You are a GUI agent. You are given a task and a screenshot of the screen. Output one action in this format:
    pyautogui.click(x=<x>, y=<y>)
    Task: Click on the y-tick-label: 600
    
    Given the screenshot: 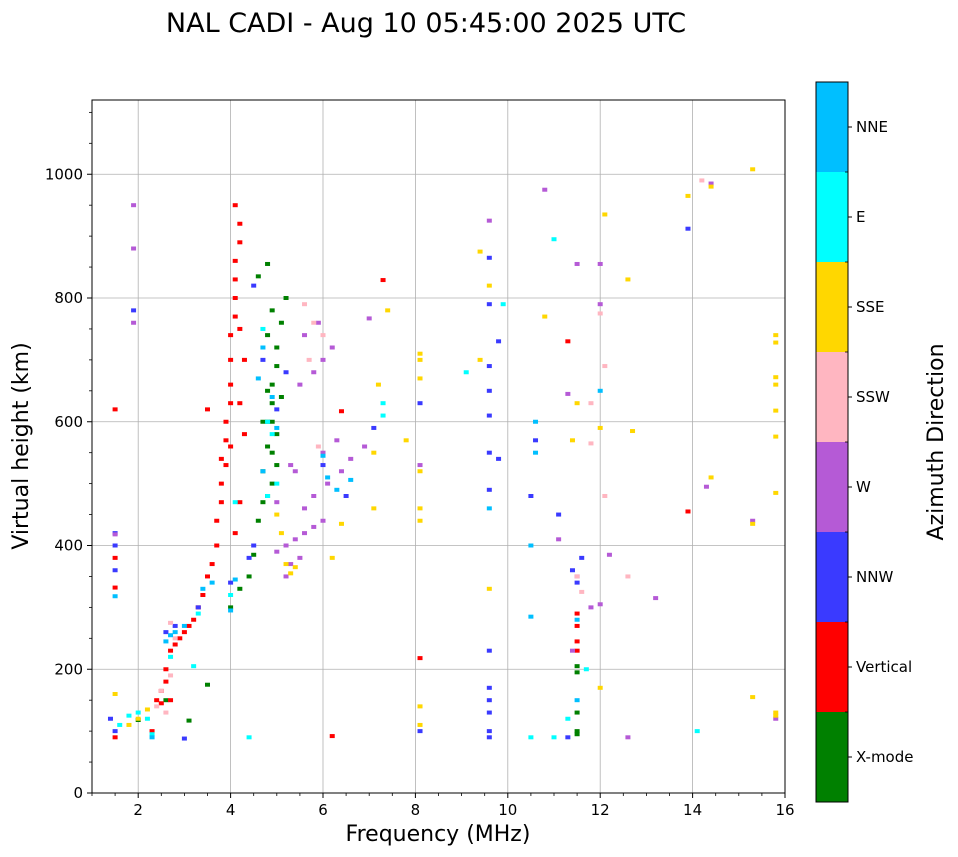 What is the action you would take?
    pyautogui.click(x=68, y=422)
    